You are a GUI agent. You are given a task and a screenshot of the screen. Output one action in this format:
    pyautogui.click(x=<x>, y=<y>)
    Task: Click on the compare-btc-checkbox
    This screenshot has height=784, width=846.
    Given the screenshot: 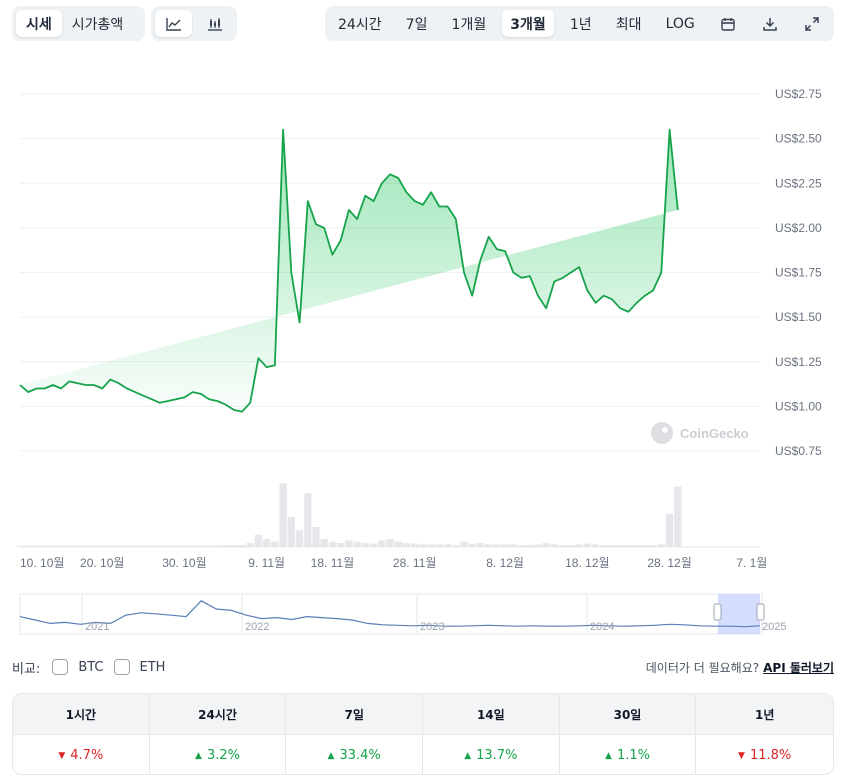 What is the action you would take?
    pyautogui.click(x=60, y=667)
    